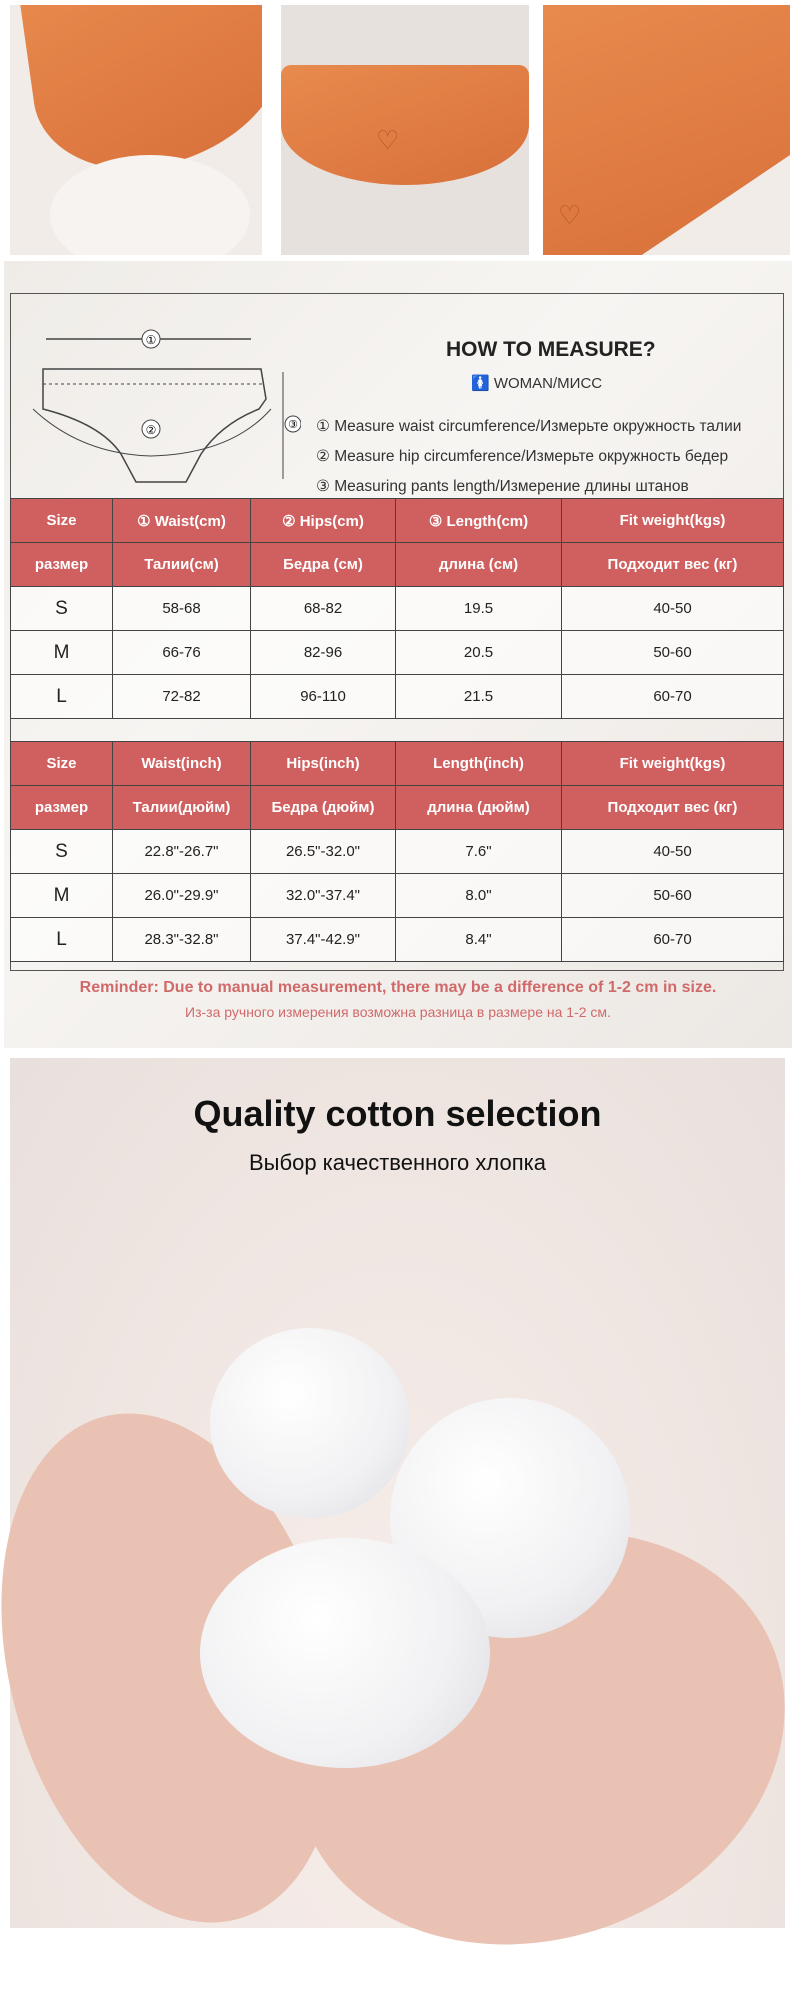 This screenshot has width=800, height=2011. What do you see at coordinates (397, 895) in the screenshot?
I see `table-row: M 26.0"-29.9" 32.0"-37.4" 8.0" 50-60` at bounding box center [397, 895].